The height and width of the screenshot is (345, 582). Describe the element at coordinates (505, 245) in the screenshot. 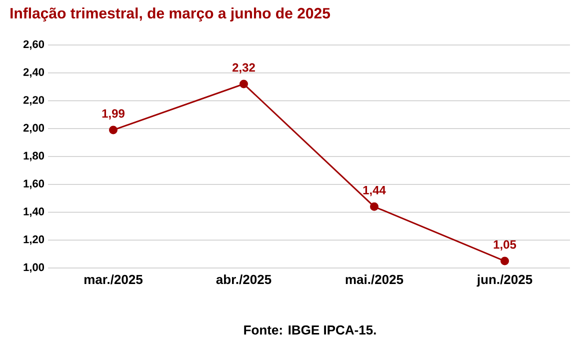

I see `text: 1,05` at that location.